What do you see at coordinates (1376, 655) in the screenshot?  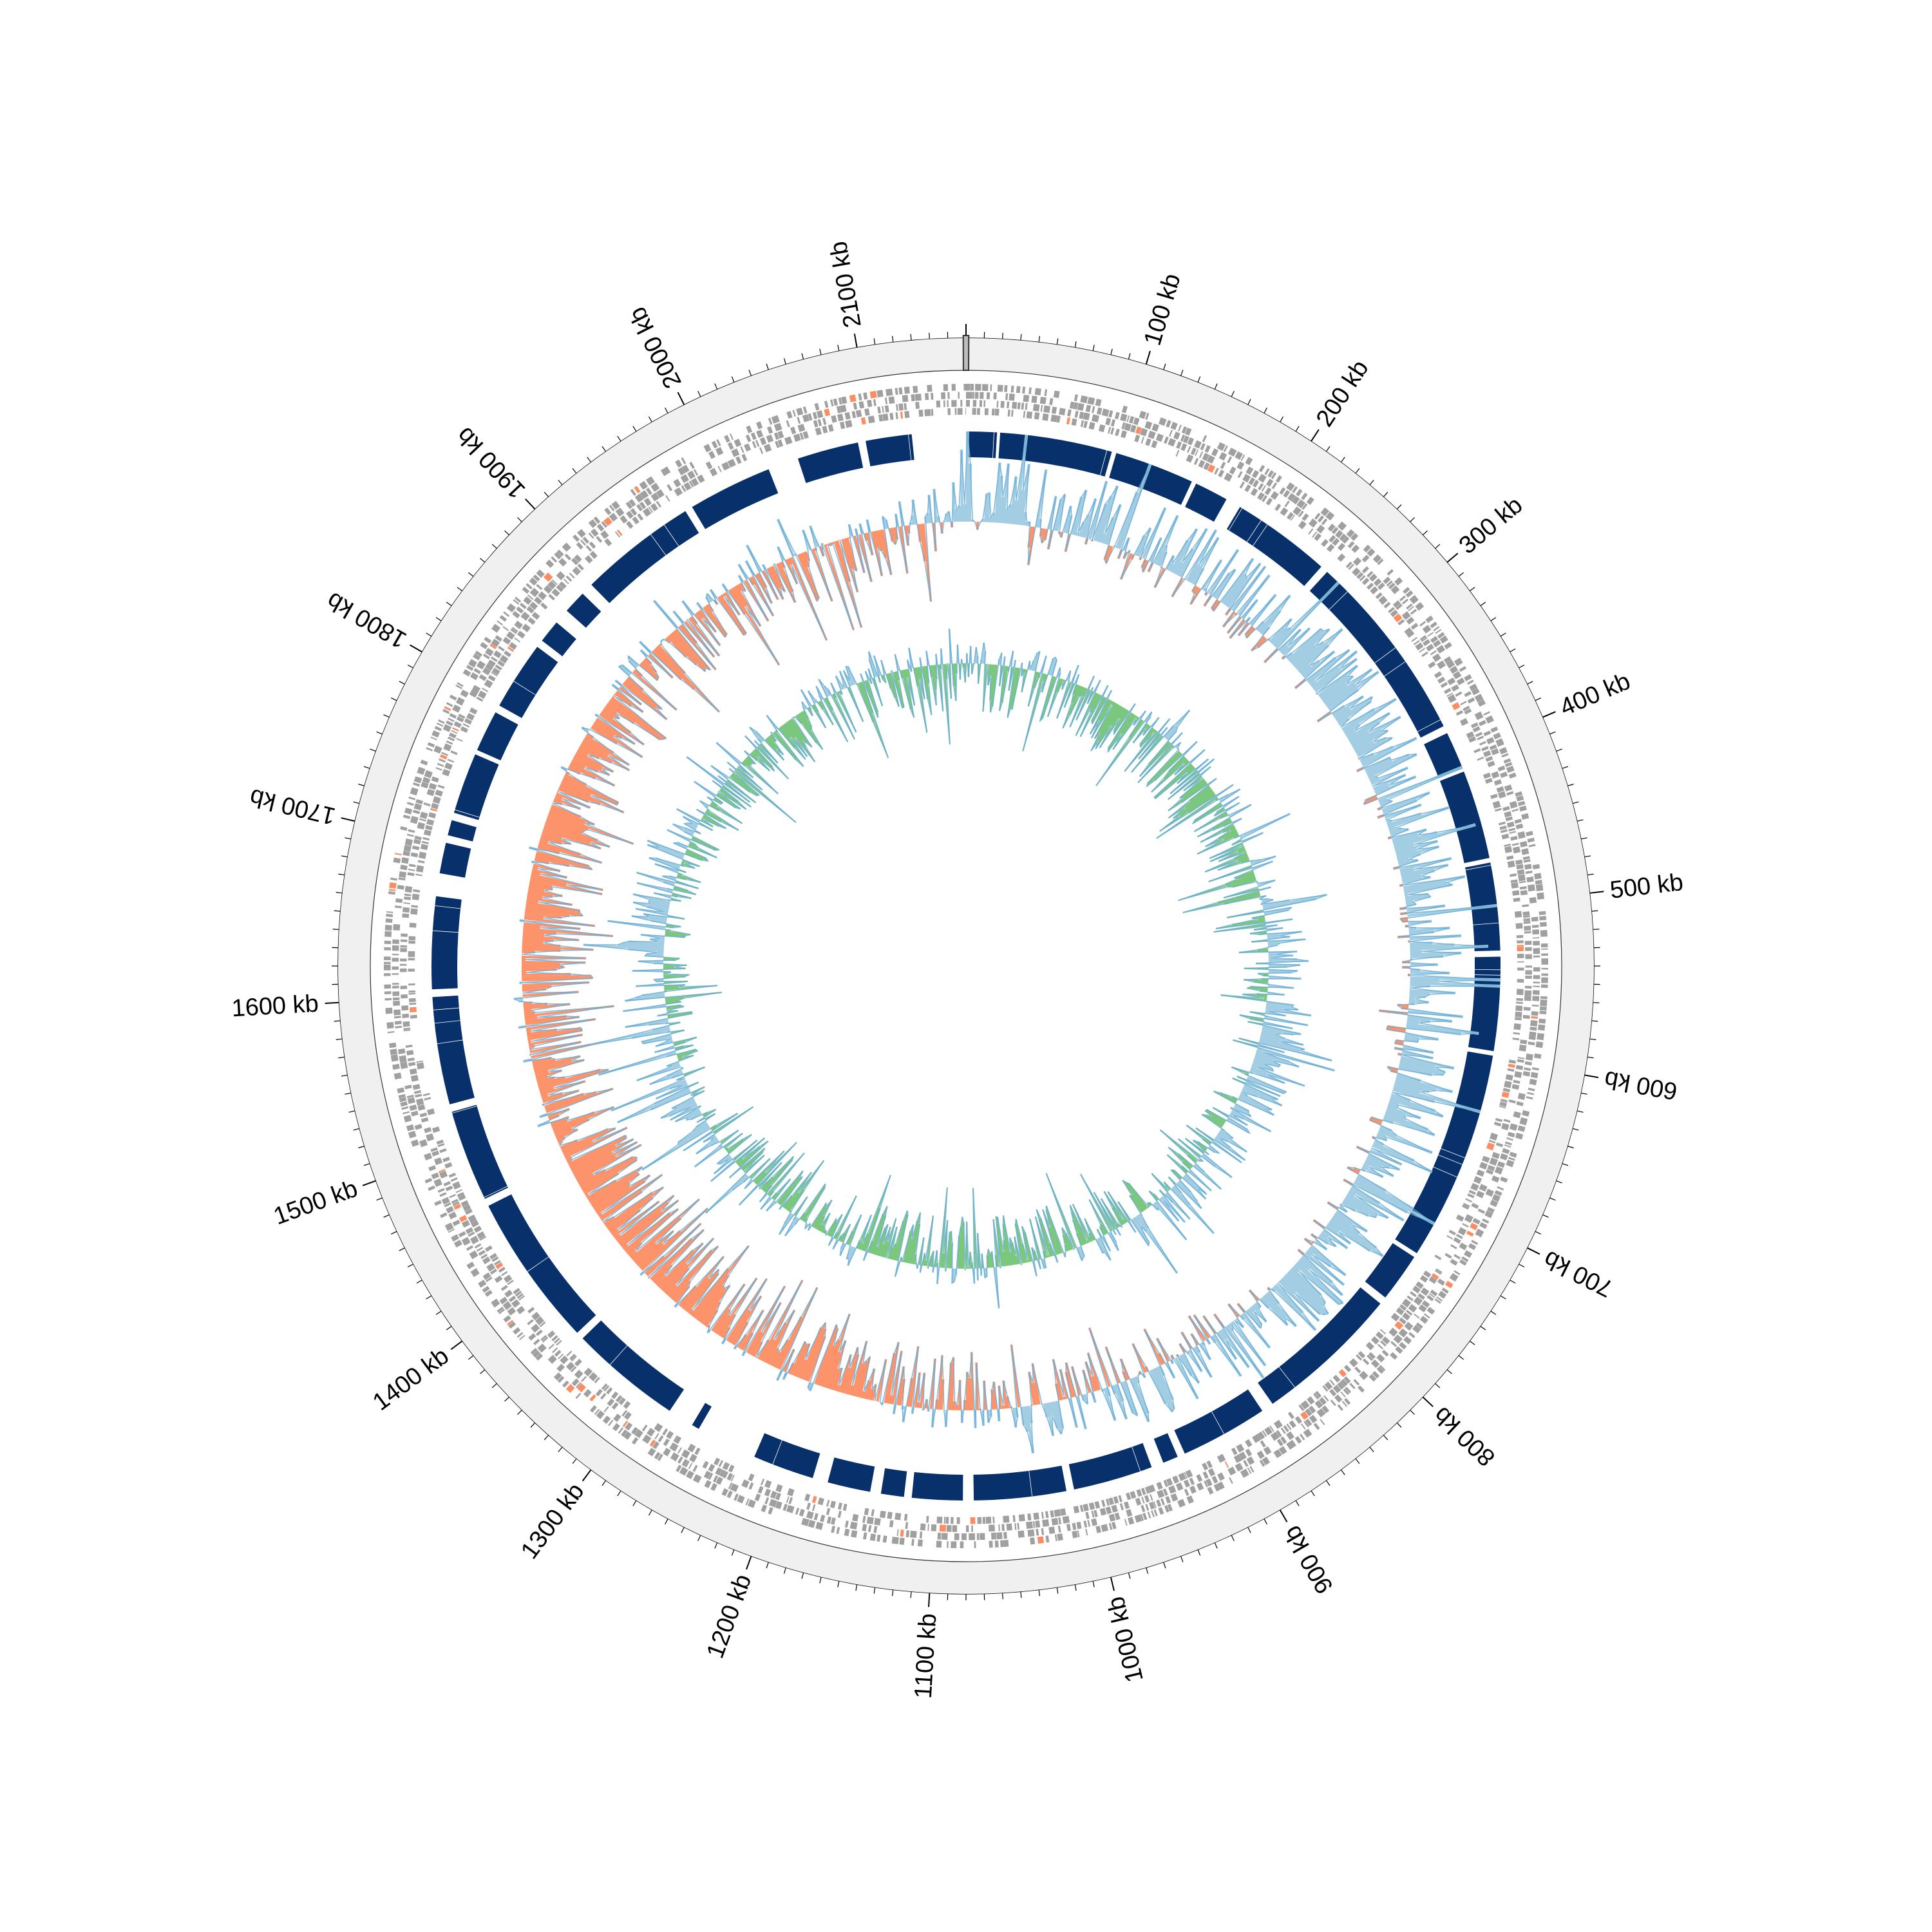 I see `block-region` at bounding box center [1376, 655].